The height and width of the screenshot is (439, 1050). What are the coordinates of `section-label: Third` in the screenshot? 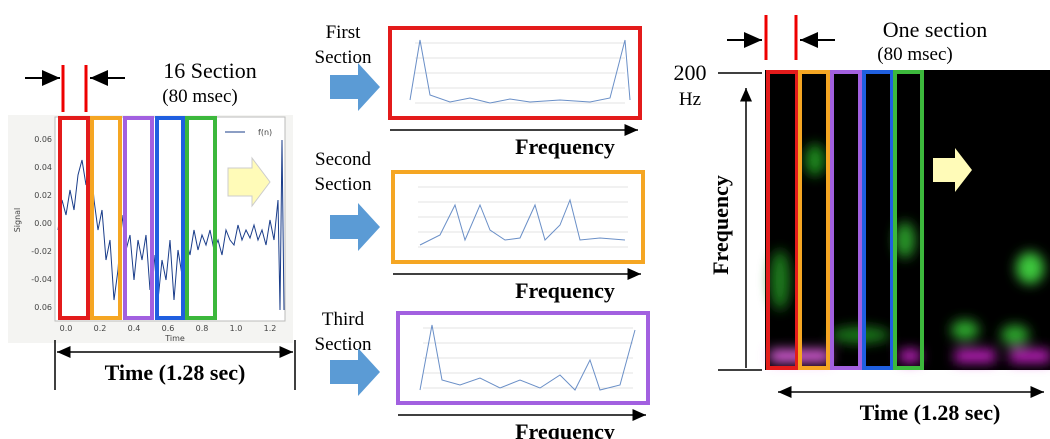 It's located at (343, 319).